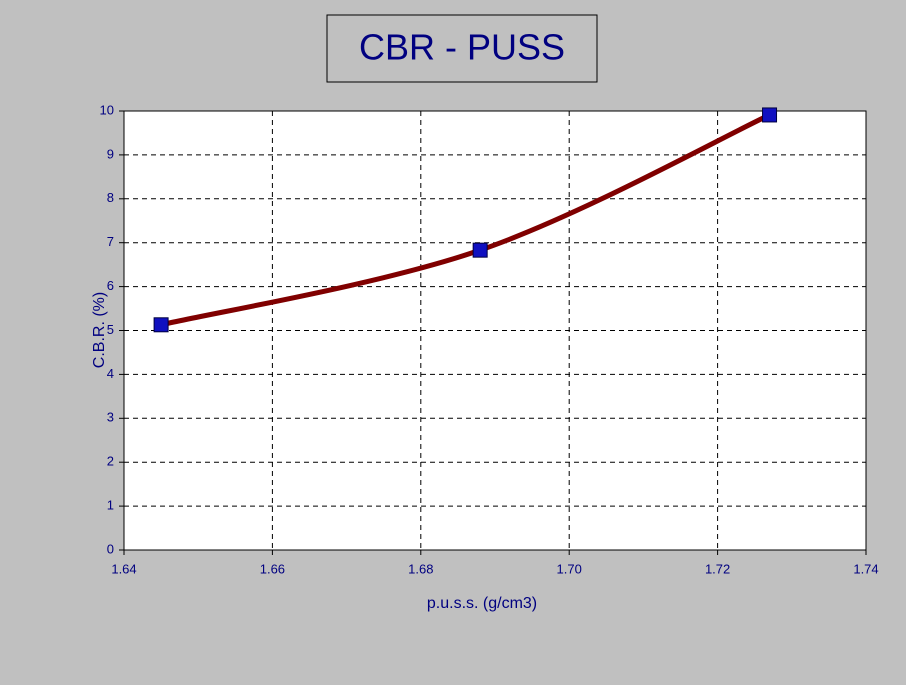  What do you see at coordinates (569, 568) in the screenshot?
I see `x-tick-label: 1.70` at bounding box center [569, 568].